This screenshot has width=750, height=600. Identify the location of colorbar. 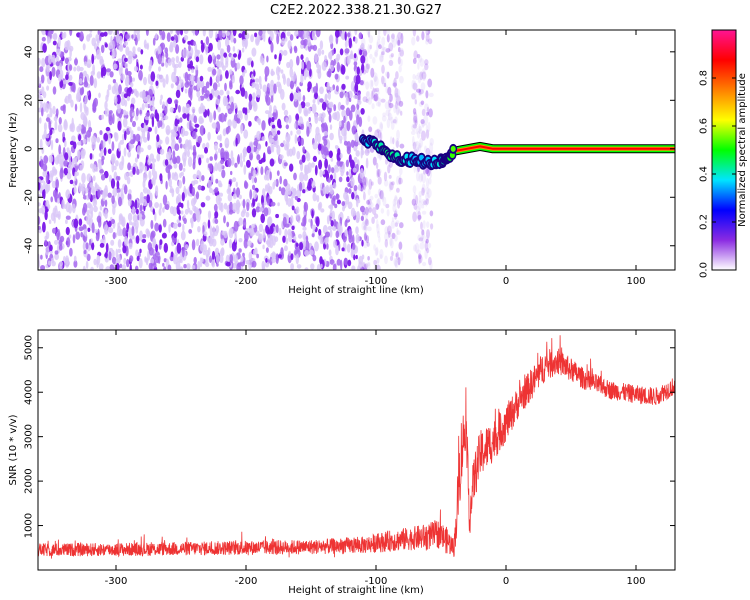
(724, 150).